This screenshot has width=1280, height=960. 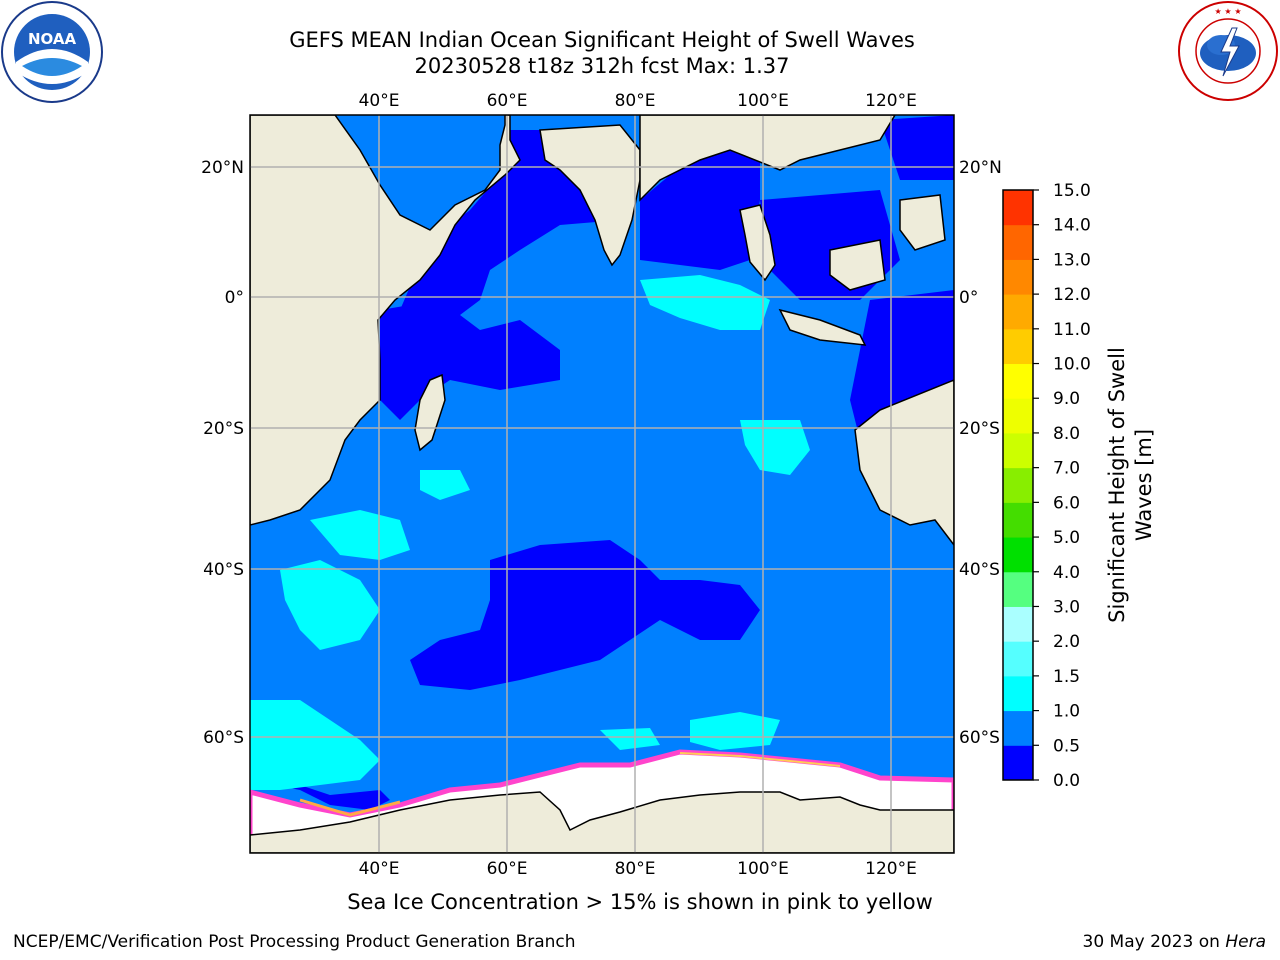 I want to click on colorbar-tick-label: 8.0, so click(x=1066, y=434).